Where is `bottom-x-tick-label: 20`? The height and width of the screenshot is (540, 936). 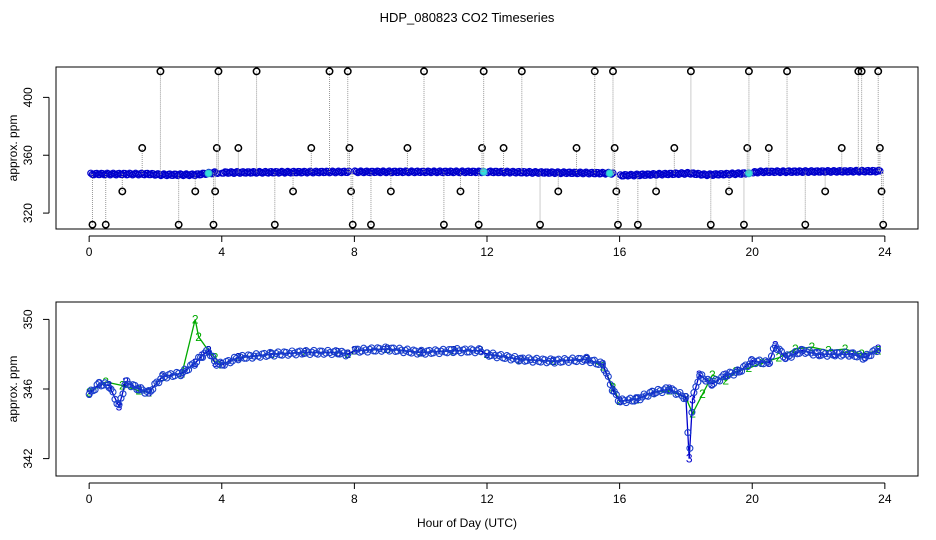
bottom-x-tick-label: 20 is located at coordinates (753, 499).